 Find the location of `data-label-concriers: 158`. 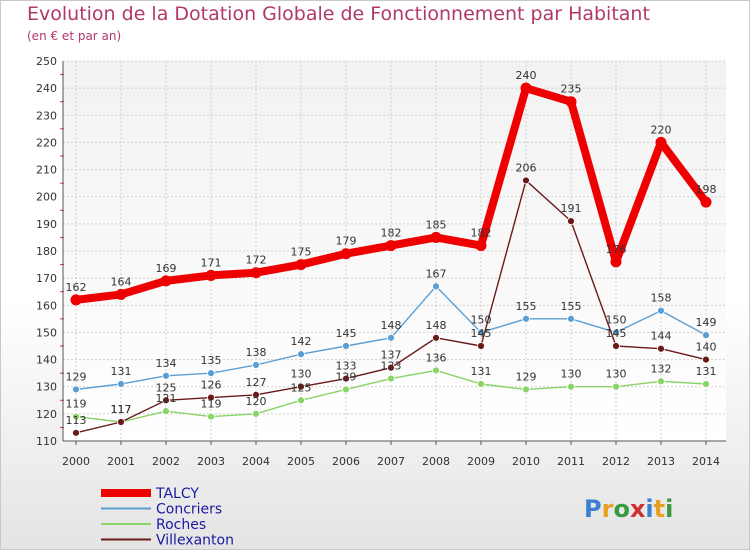

data-label-concriers: 158 is located at coordinates (661, 298).